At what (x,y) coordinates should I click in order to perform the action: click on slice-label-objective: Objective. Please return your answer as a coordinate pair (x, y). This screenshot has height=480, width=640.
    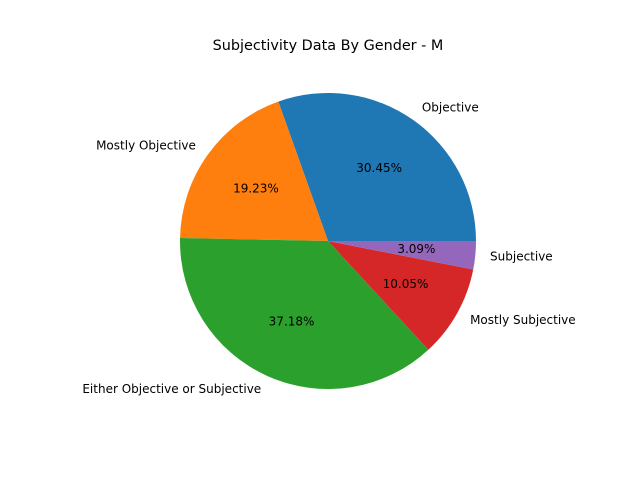
    Looking at the image, I should click on (450, 107).